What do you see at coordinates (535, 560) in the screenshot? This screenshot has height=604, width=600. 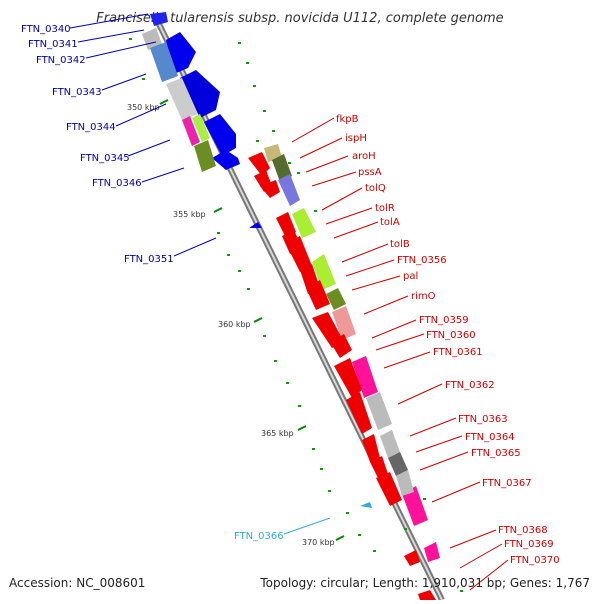 I see `label-ftn-0370: FTN_0370` at bounding box center [535, 560].